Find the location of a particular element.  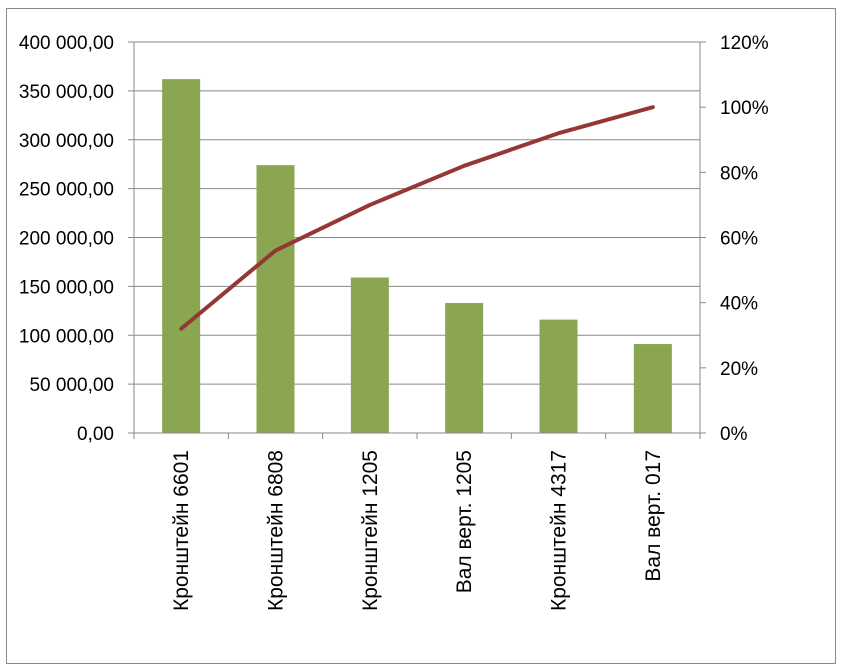

y-tick-label: 300 000,00 is located at coordinates (66, 141).